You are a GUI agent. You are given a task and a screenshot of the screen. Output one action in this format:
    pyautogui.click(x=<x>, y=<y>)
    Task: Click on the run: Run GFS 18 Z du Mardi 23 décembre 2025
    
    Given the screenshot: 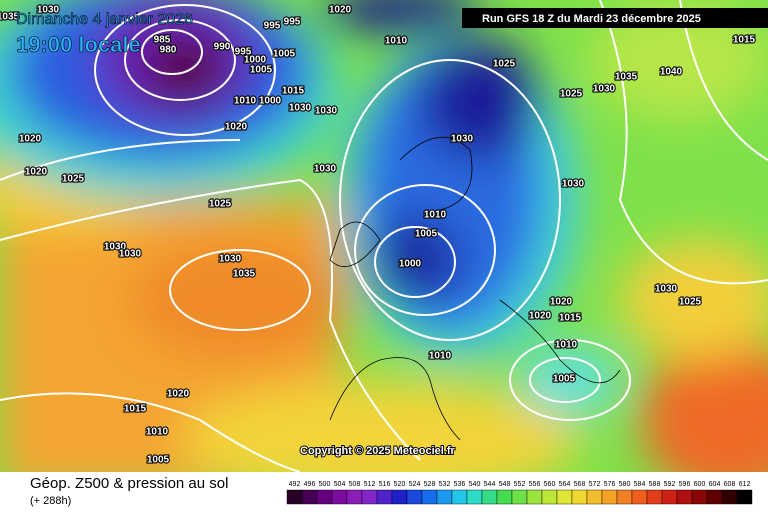 What is the action you would take?
    pyautogui.click(x=591, y=19)
    